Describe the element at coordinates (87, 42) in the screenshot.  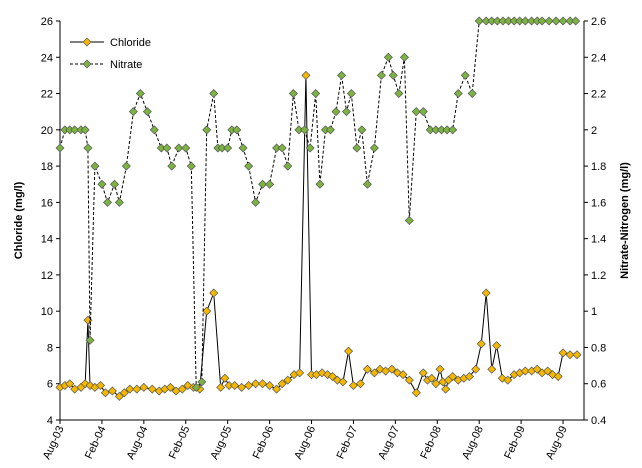
I see `legend-chloride-marker` at that location.